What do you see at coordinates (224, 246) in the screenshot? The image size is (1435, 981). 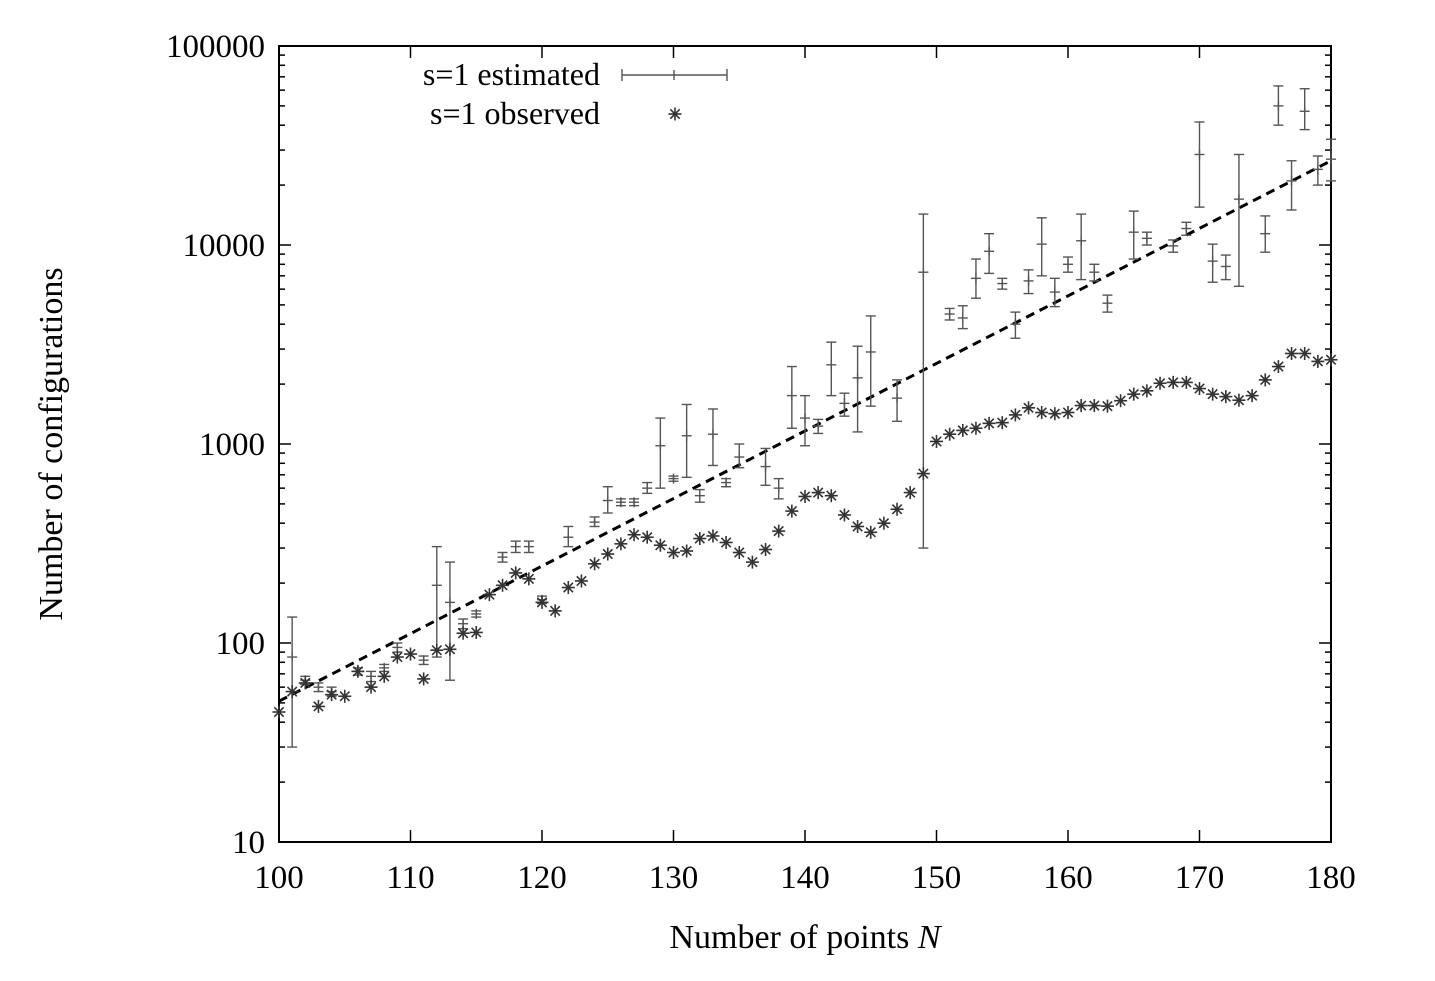 I see `y-tick-label: 10000` at bounding box center [224, 246].